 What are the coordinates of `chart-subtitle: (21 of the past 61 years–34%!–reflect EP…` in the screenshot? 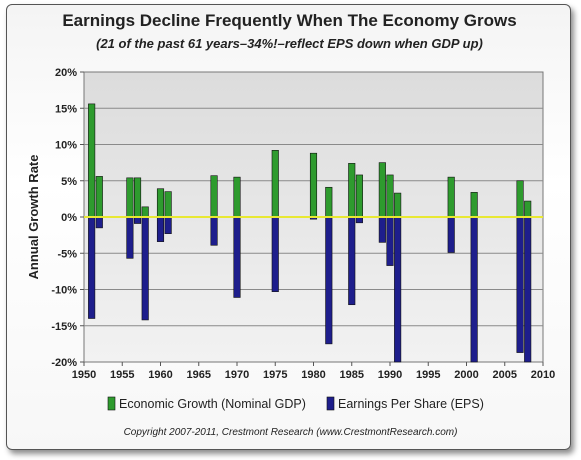 It's located at (289, 43).